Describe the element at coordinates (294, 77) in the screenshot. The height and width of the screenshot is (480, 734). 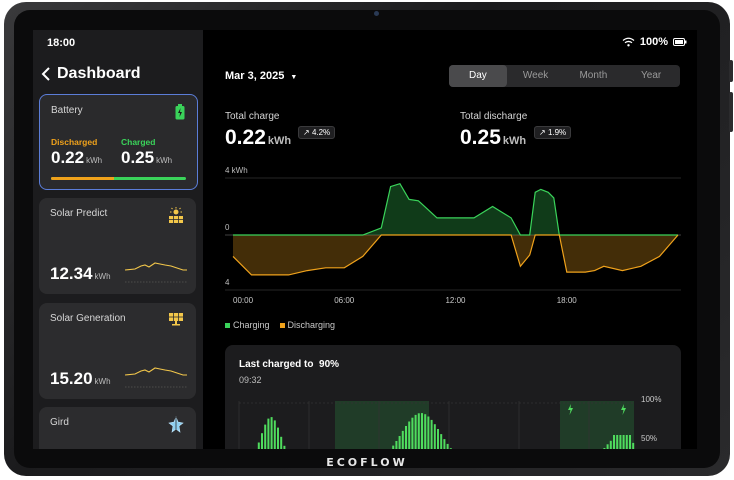
I see `caret-down-icon: ▼` at that location.